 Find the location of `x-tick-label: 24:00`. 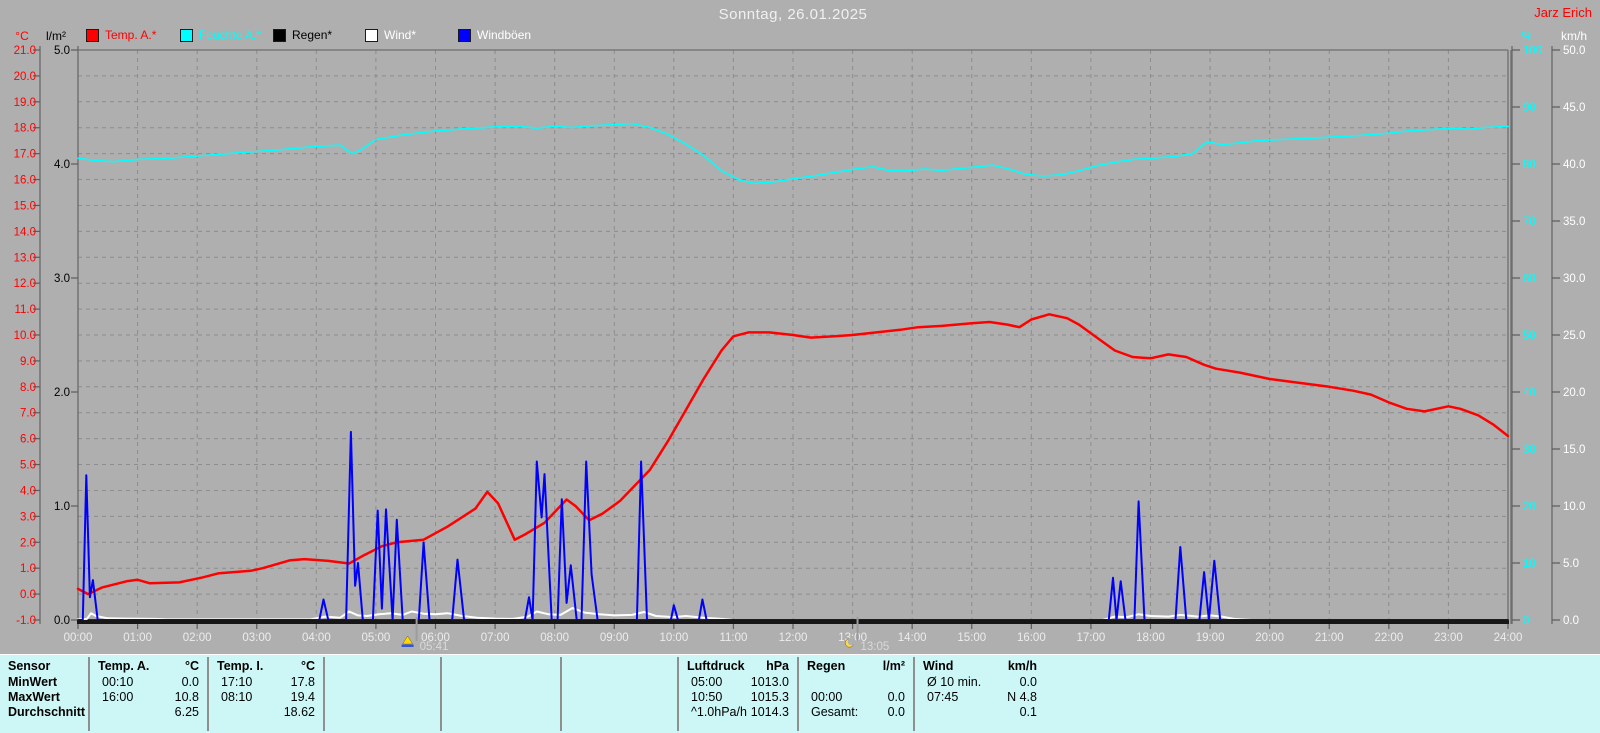

x-tick-label: 24:00 is located at coordinates (1508, 638).